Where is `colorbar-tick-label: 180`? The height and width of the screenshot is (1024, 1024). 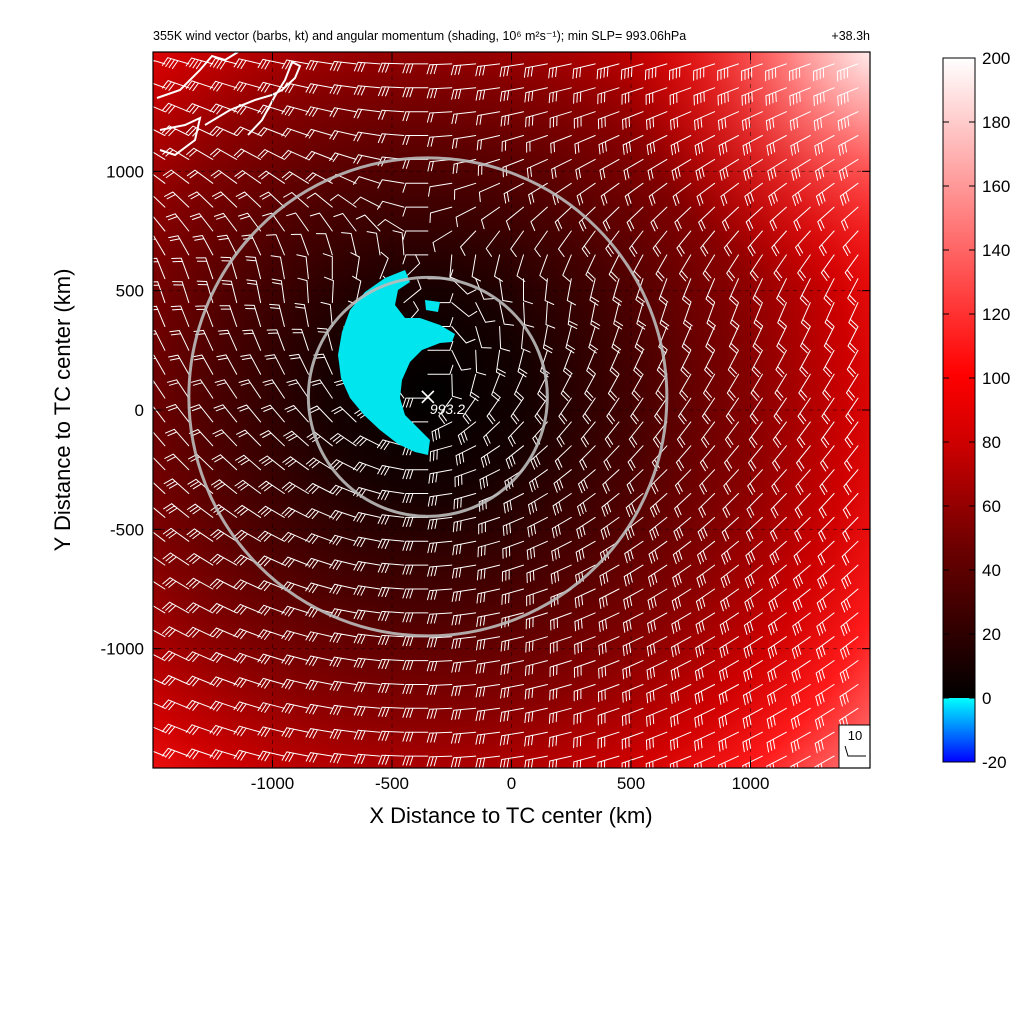 colorbar-tick-label: 180 is located at coordinates (996, 122).